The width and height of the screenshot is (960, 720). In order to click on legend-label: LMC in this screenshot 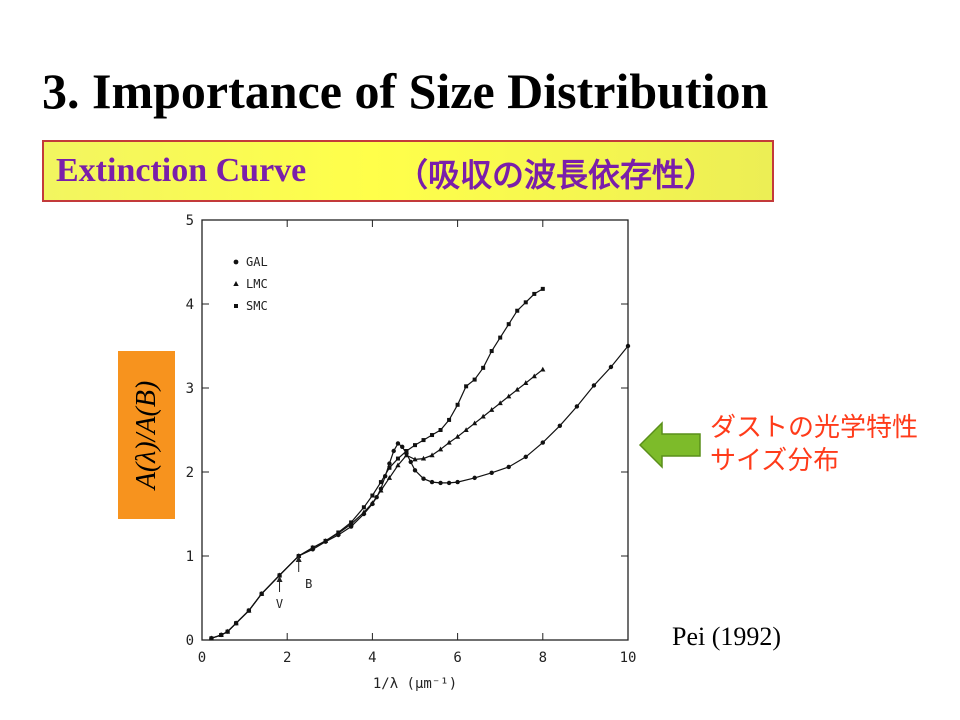, I will do `click(257, 284)`.